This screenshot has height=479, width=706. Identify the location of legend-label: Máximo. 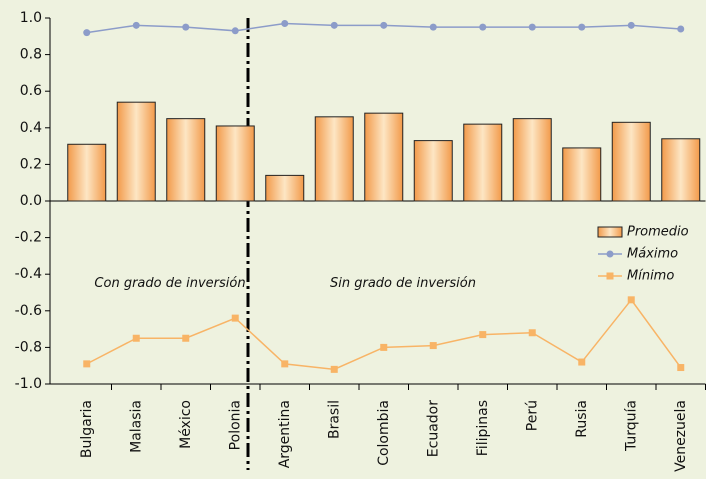
(652, 254).